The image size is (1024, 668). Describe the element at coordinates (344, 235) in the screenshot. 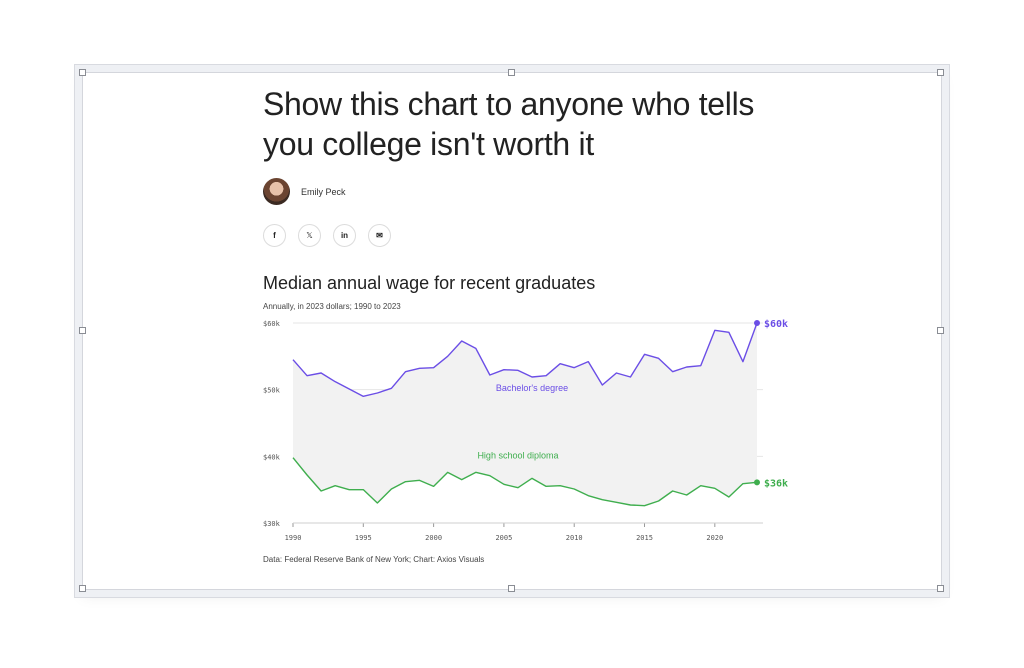

I see `linkedin-icon: in` at that location.